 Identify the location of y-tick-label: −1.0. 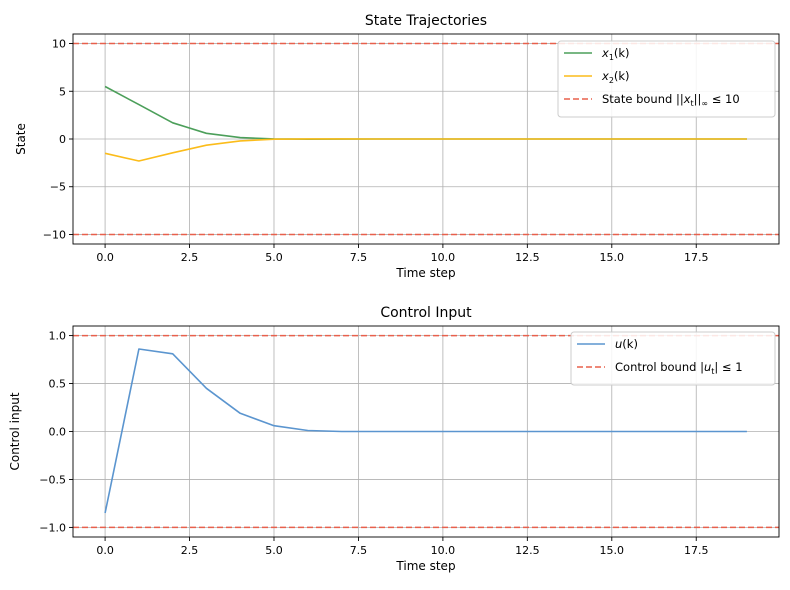
(52, 527).